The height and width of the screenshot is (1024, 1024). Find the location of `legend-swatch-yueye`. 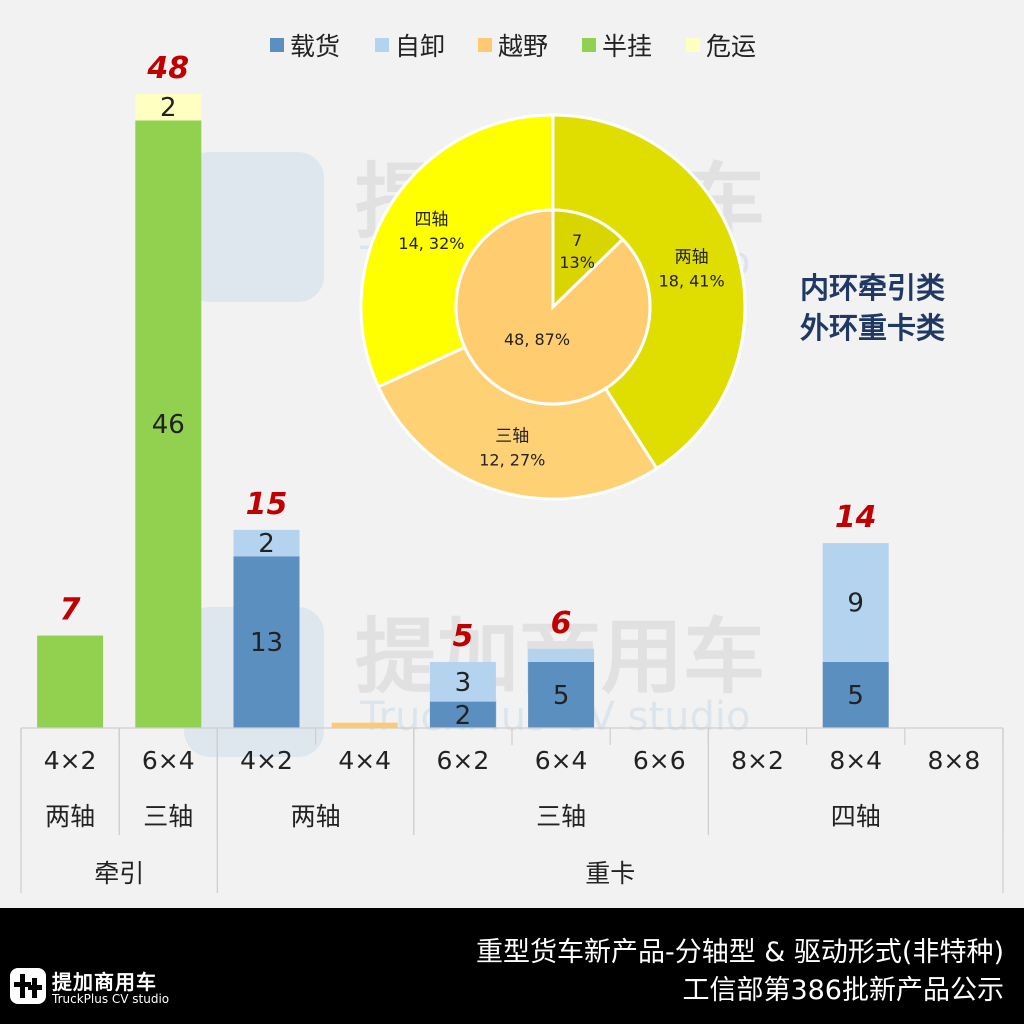

legend-swatch-yueye is located at coordinates (485, 45).